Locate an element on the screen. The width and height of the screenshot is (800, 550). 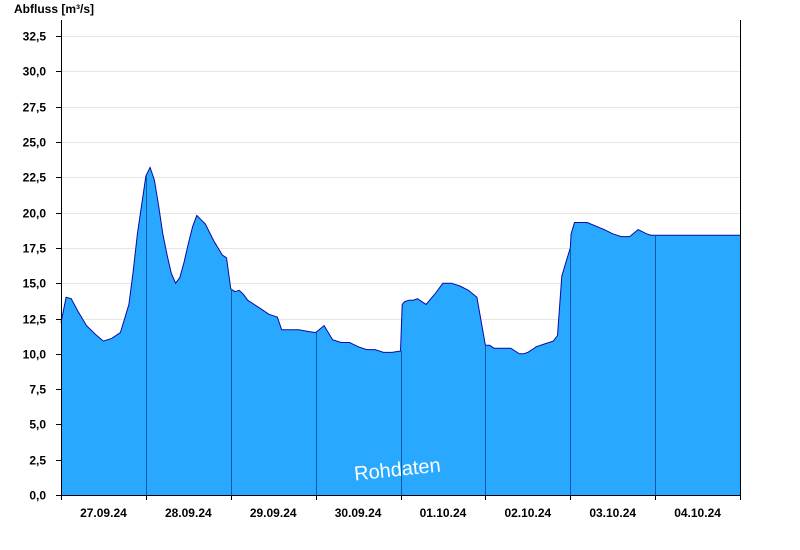
x-tick-label: 02.10.24 is located at coordinates (527, 513).